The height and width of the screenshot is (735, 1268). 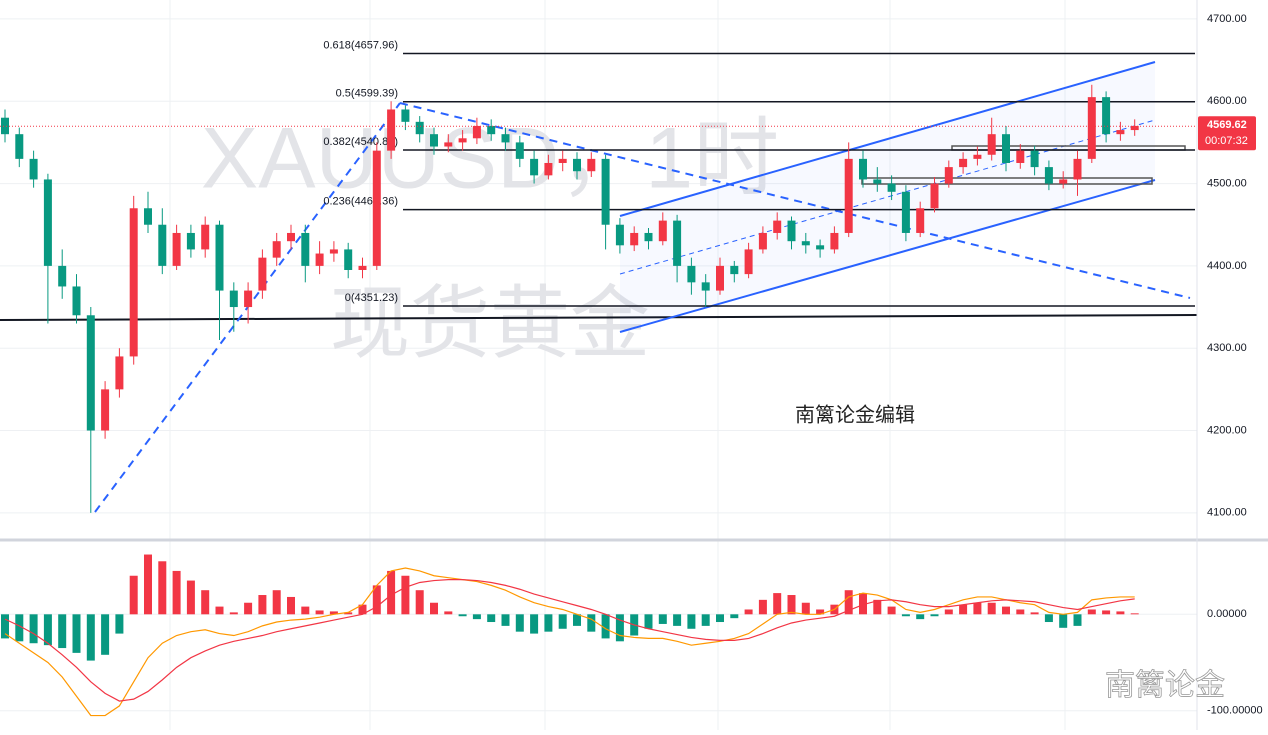 What do you see at coordinates (371, 298) in the screenshot?
I see `fib-label: 0(4351.23)` at bounding box center [371, 298].